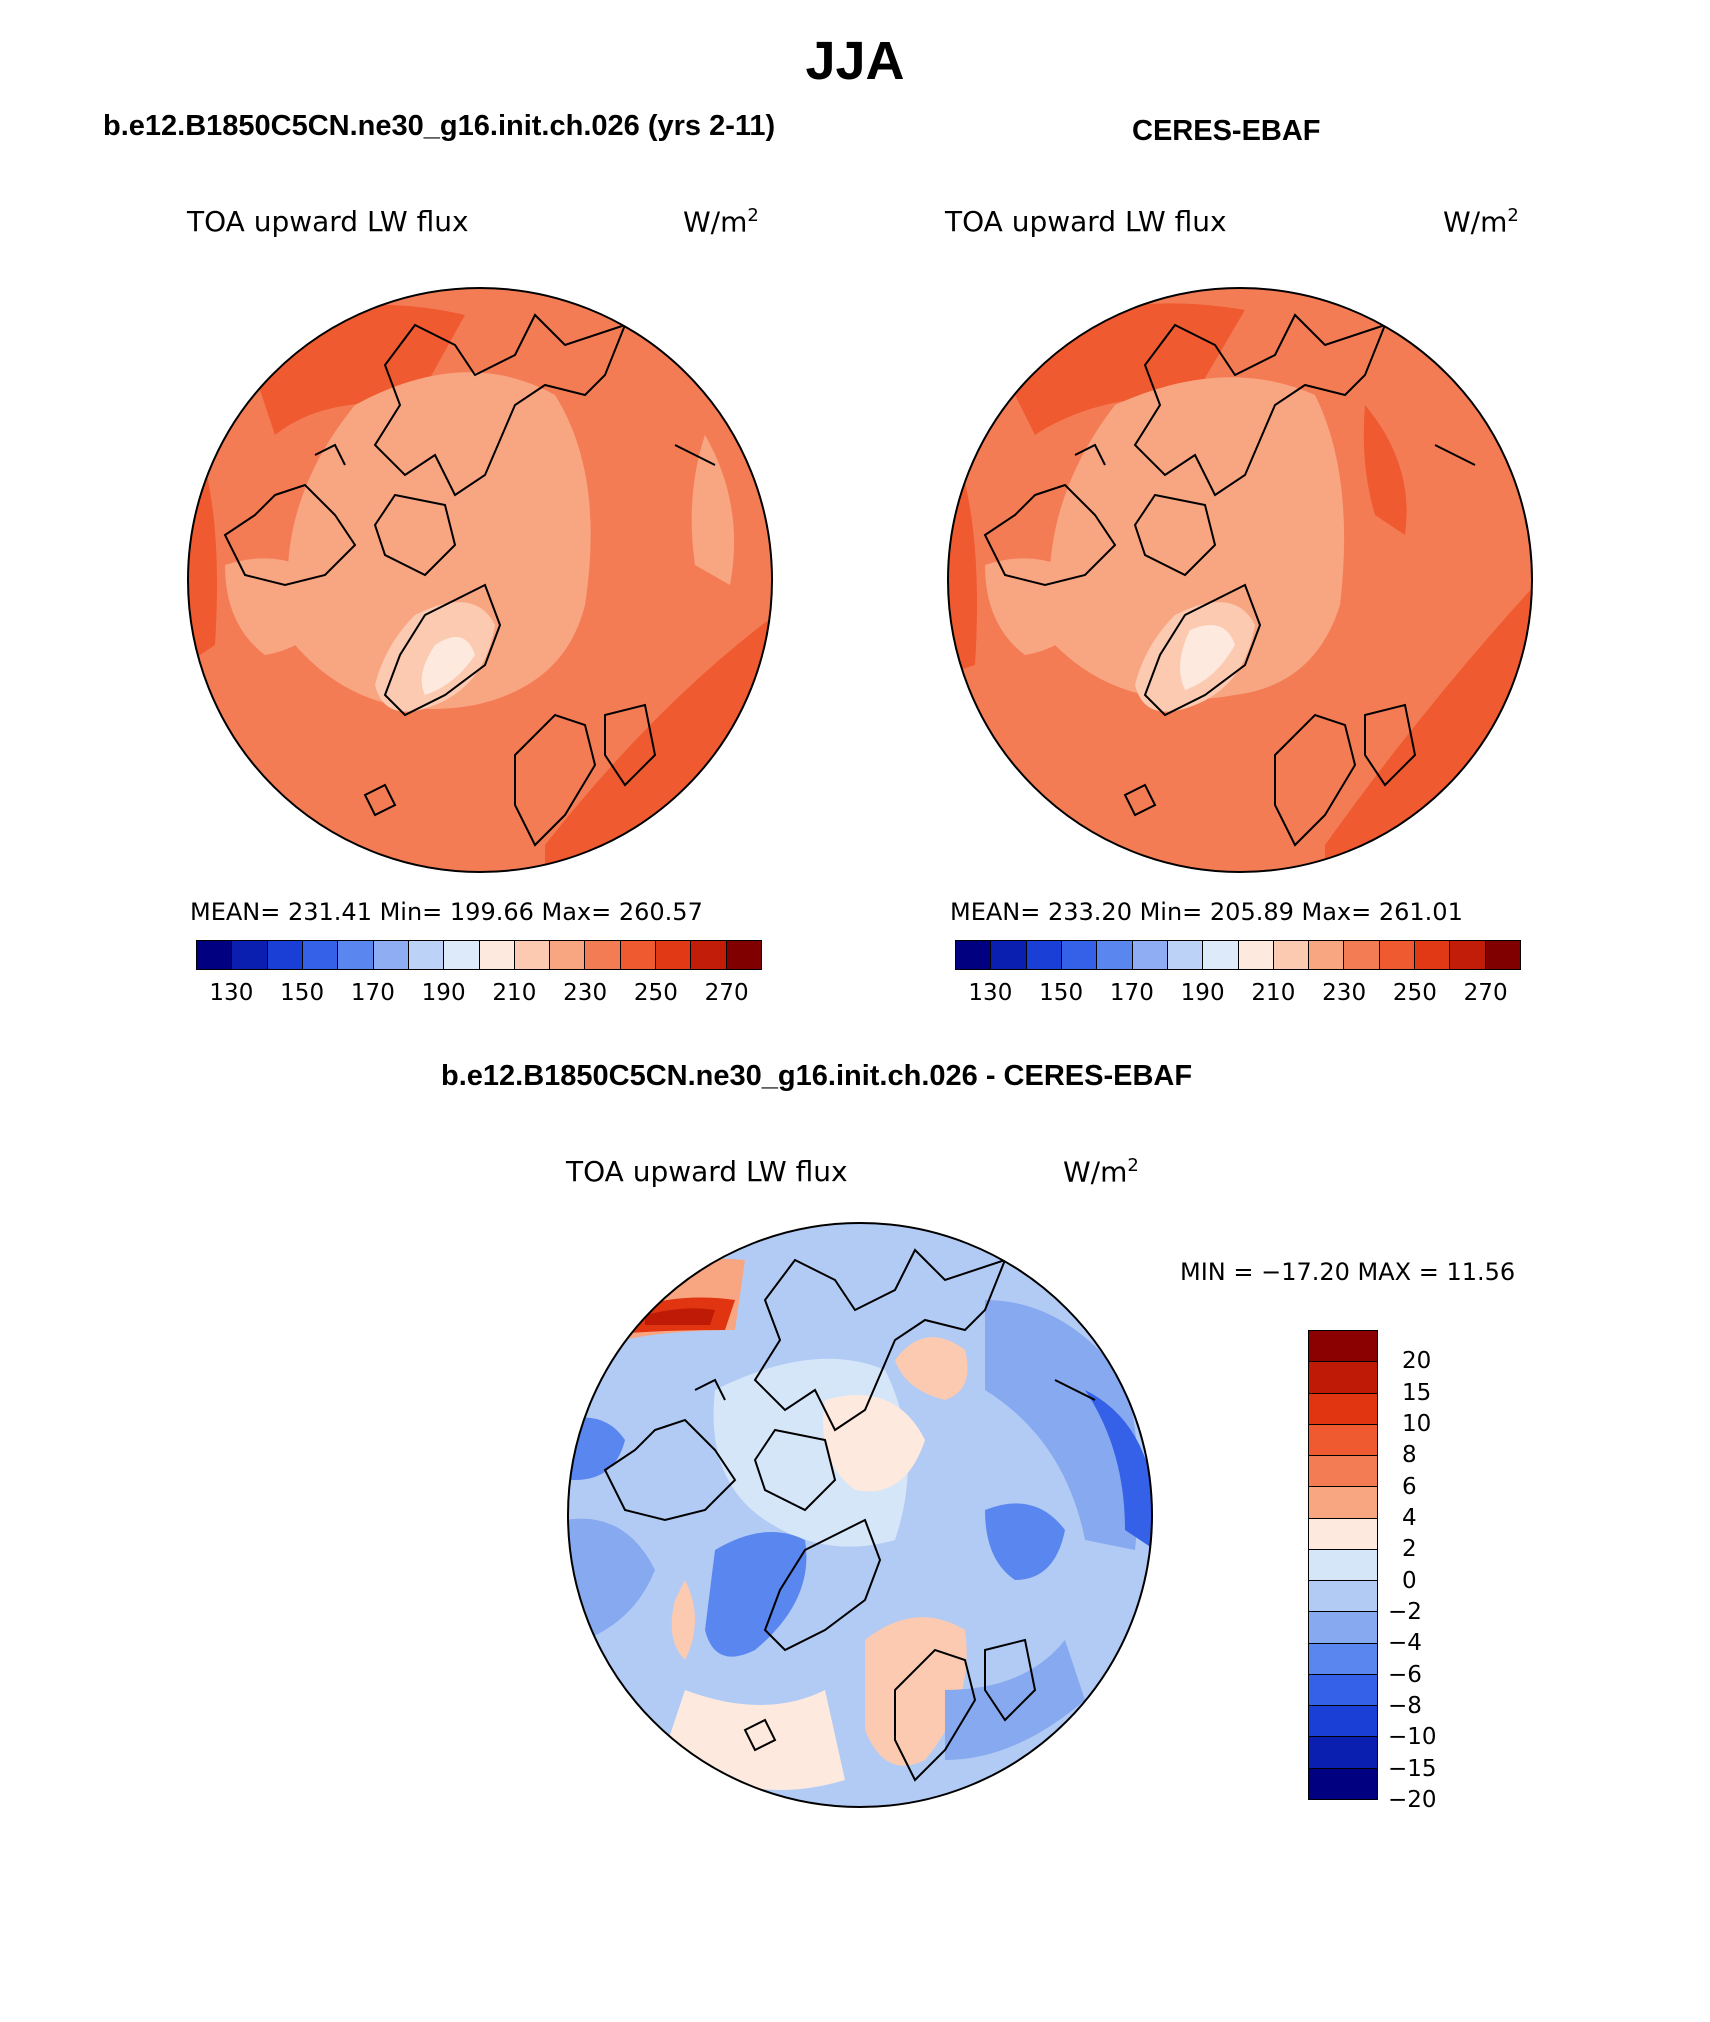 The width and height of the screenshot is (1710, 2022). What do you see at coordinates (855, 61) in the screenshot?
I see `figure-title: JJA` at bounding box center [855, 61].